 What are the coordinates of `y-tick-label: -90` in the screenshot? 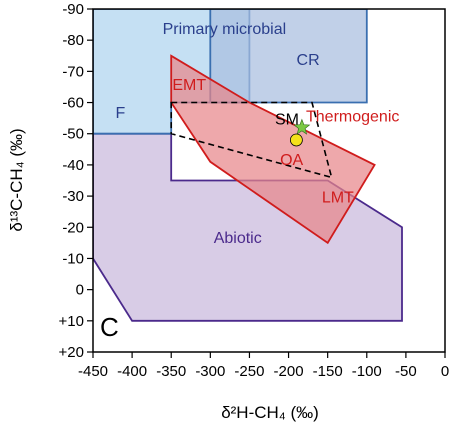 It's located at (73, 9).